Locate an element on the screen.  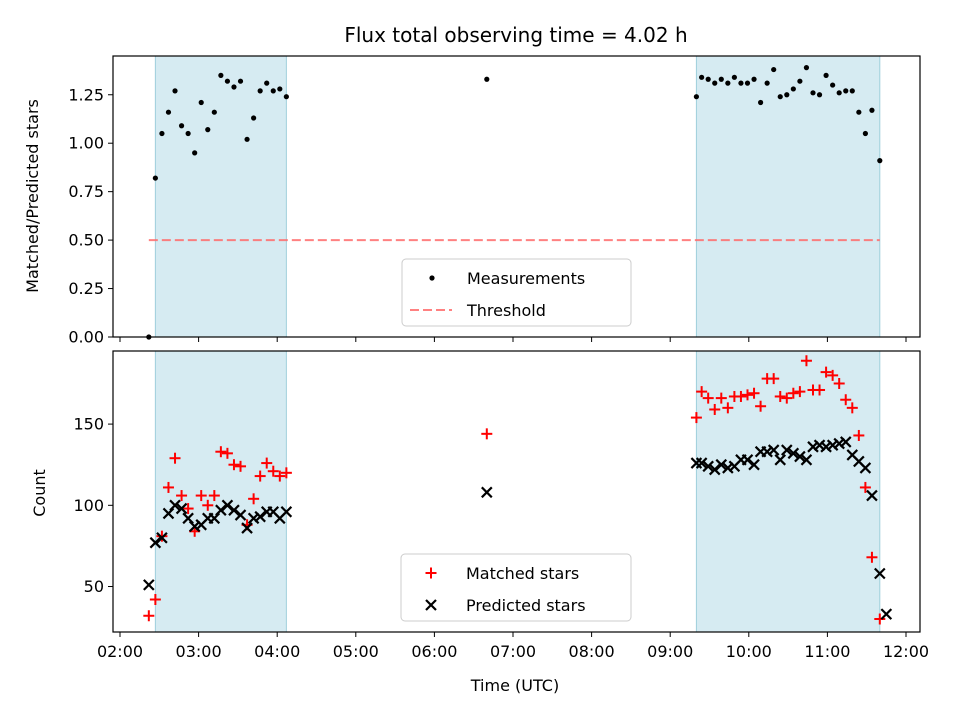
legend-label: Predicted stars is located at coordinates (526, 605).